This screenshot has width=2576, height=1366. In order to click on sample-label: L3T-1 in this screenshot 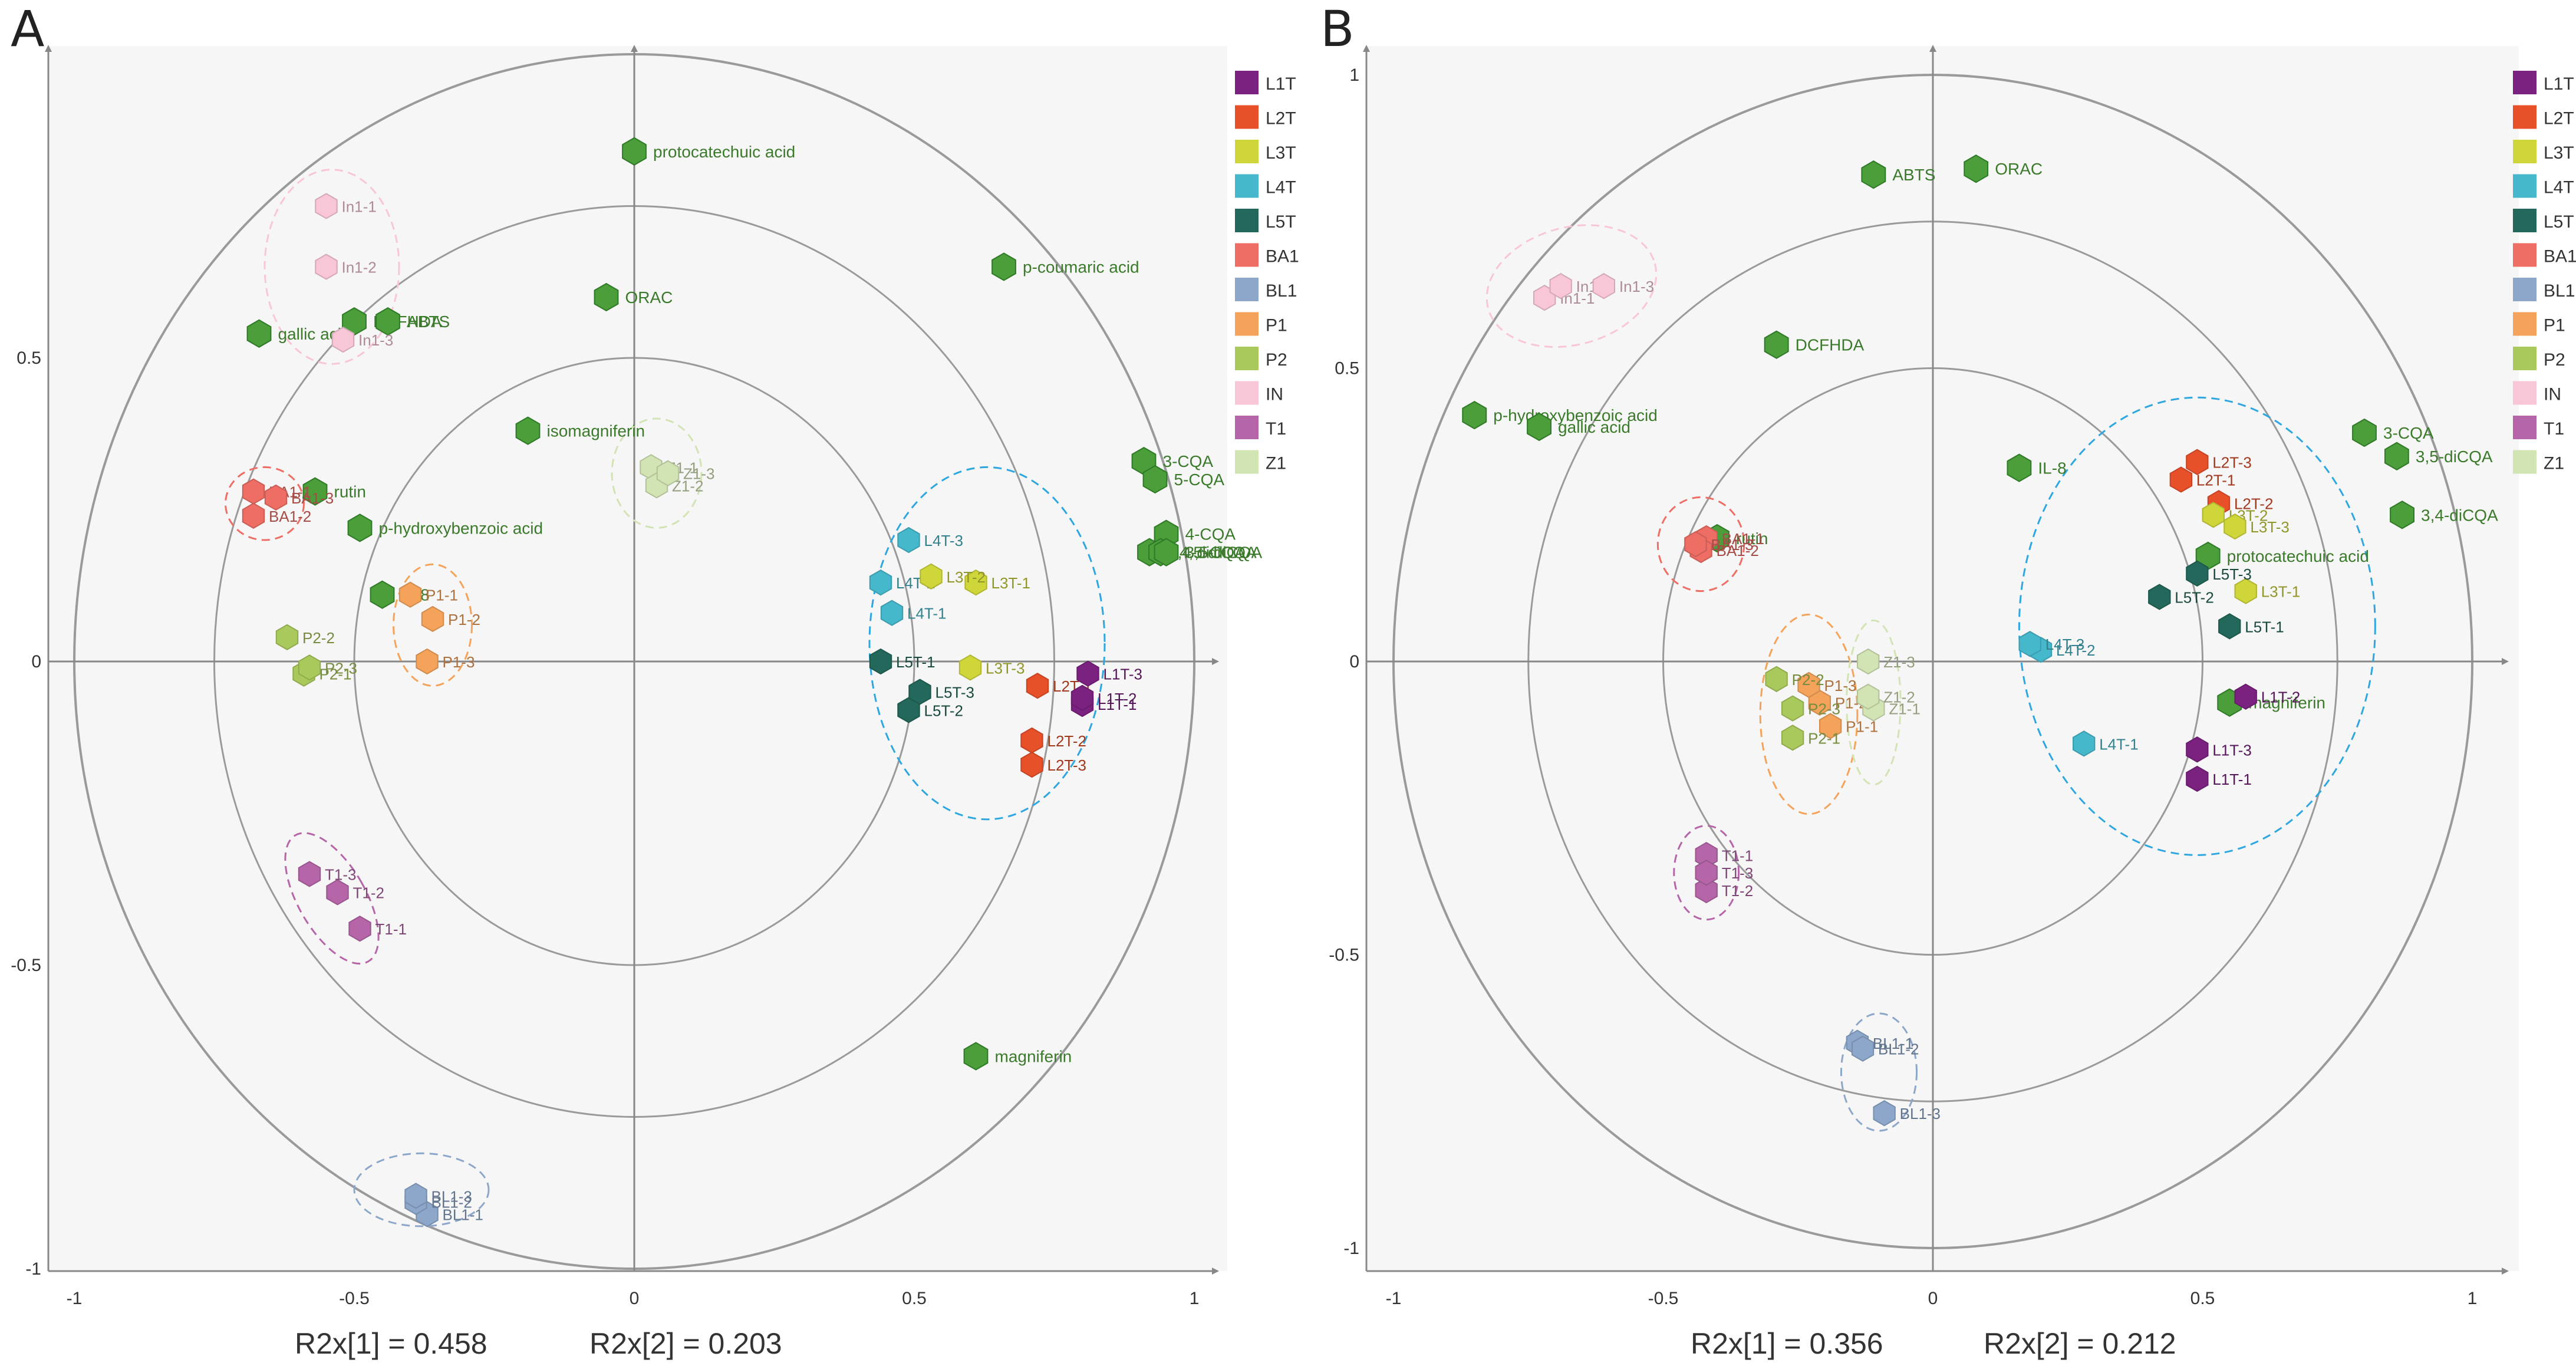, I will do `click(1011, 583)`.